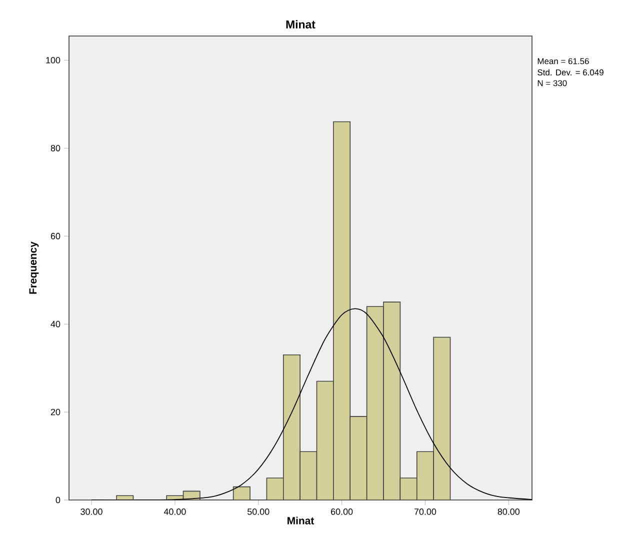 This screenshot has height=548, width=633. I want to click on y-tick-label: 60, so click(55, 236).